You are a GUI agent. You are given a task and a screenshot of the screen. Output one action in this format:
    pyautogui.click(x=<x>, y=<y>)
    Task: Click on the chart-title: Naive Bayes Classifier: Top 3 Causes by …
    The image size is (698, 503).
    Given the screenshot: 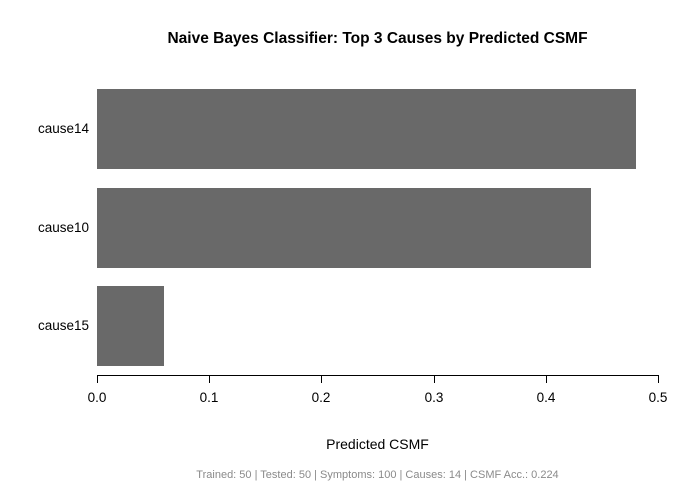 What is the action you would take?
    pyautogui.click(x=377, y=38)
    